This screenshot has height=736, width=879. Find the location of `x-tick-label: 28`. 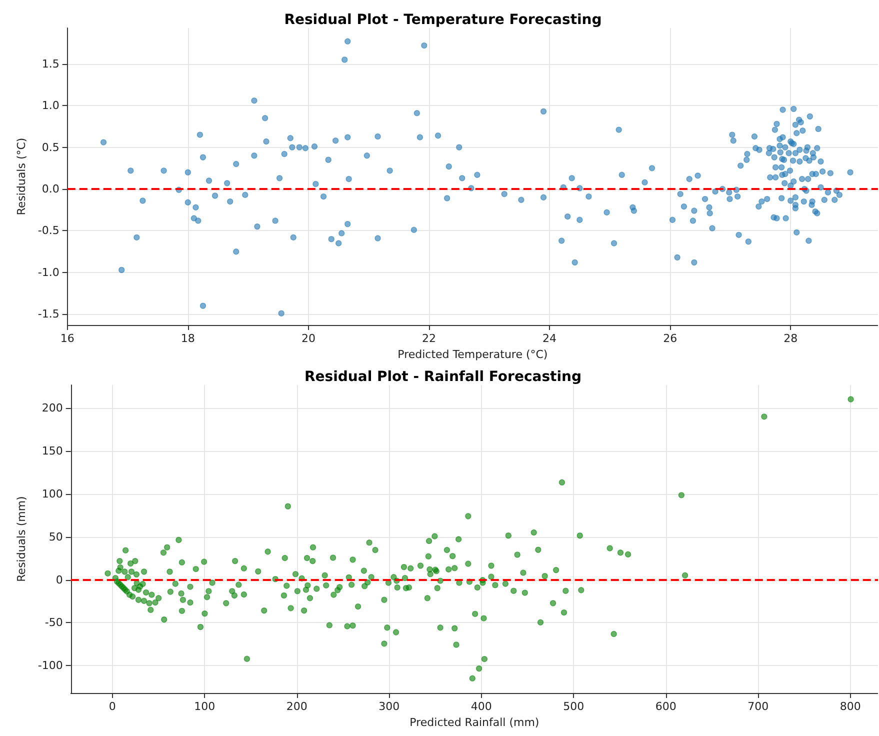

x-tick-label: 28 is located at coordinates (791, 338).